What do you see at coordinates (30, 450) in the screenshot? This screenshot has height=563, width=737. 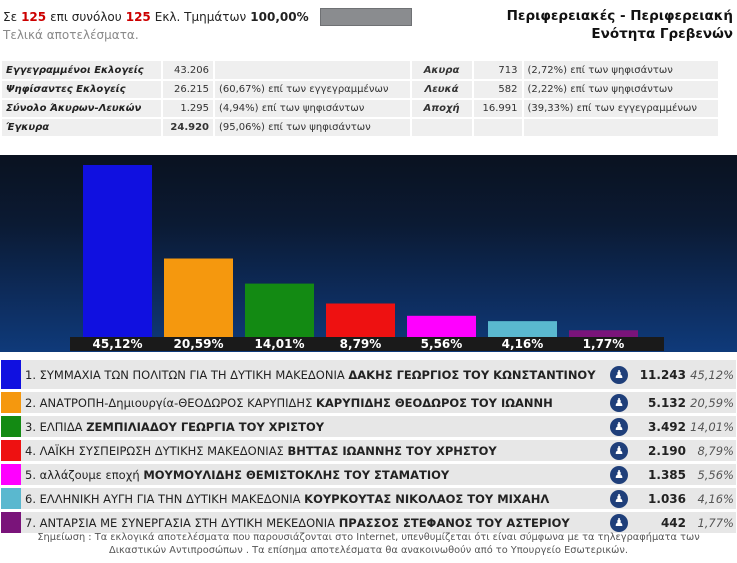 I see `candidate-number: 4.` at bounding box center [30, 450].